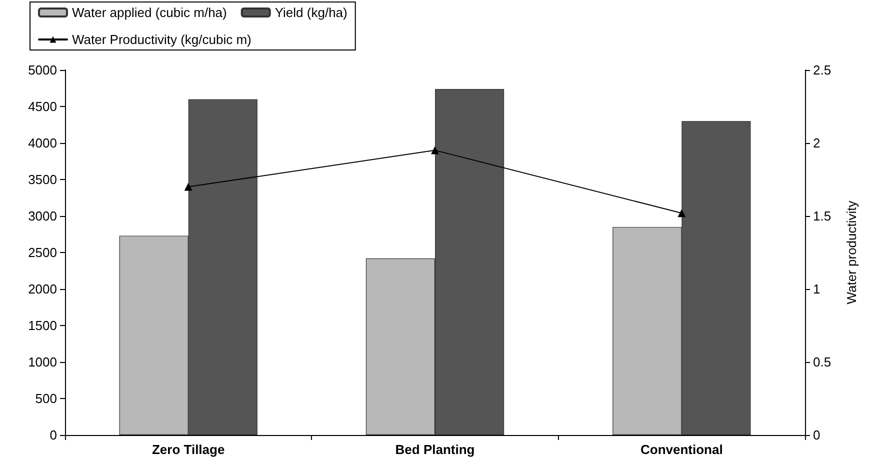 The image size is (875, 467). I want to click on x-tick-label: Zero Tillage, so click(188, 449).